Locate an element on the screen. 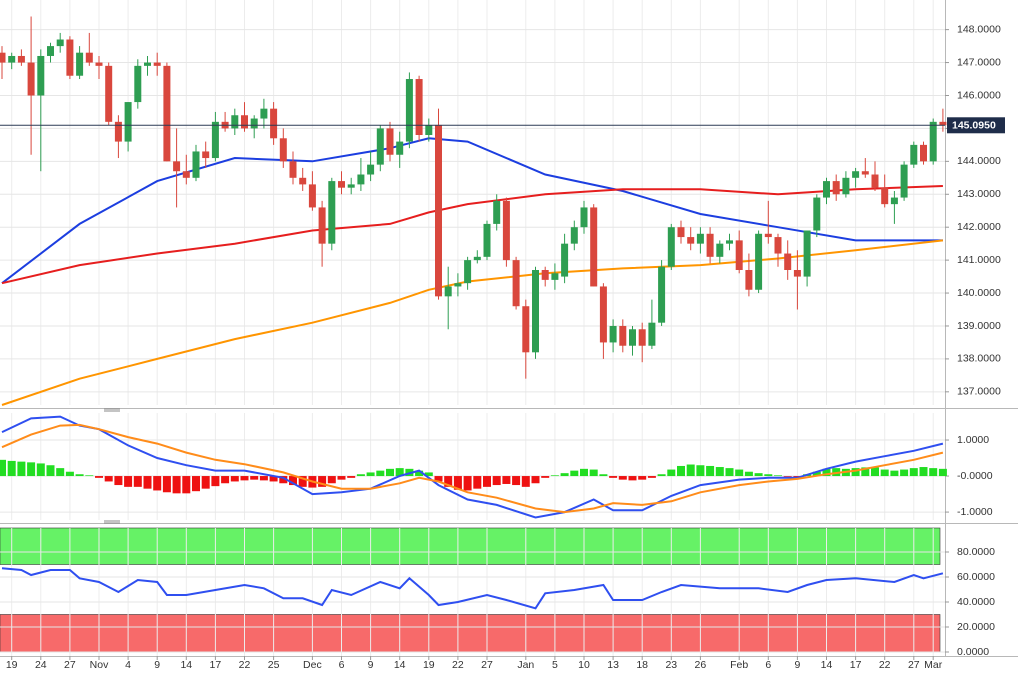 The image size is (1018, 685). y-tick-label: 137.0000 is located at coordinates (979, 392).